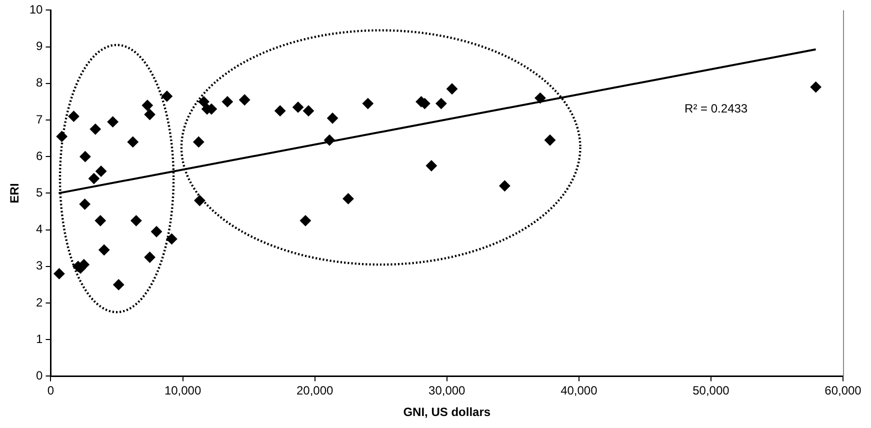  What do you see at coordinates (447, 412) in the screenshot?
I see `x-axis-title: GNI, US dollars` at bounding box center [447, 412].